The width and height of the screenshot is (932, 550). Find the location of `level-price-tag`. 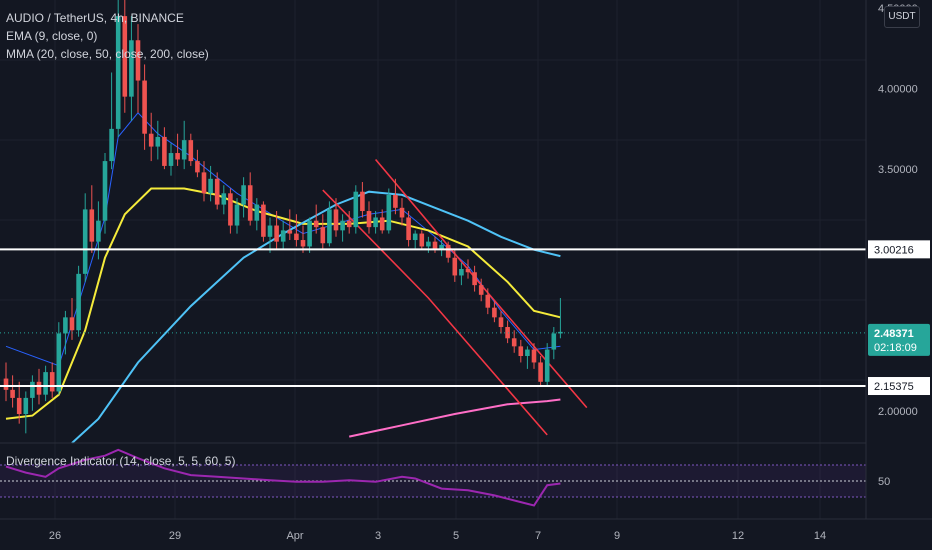

level-price-tag is located at coordinates (899, 249).